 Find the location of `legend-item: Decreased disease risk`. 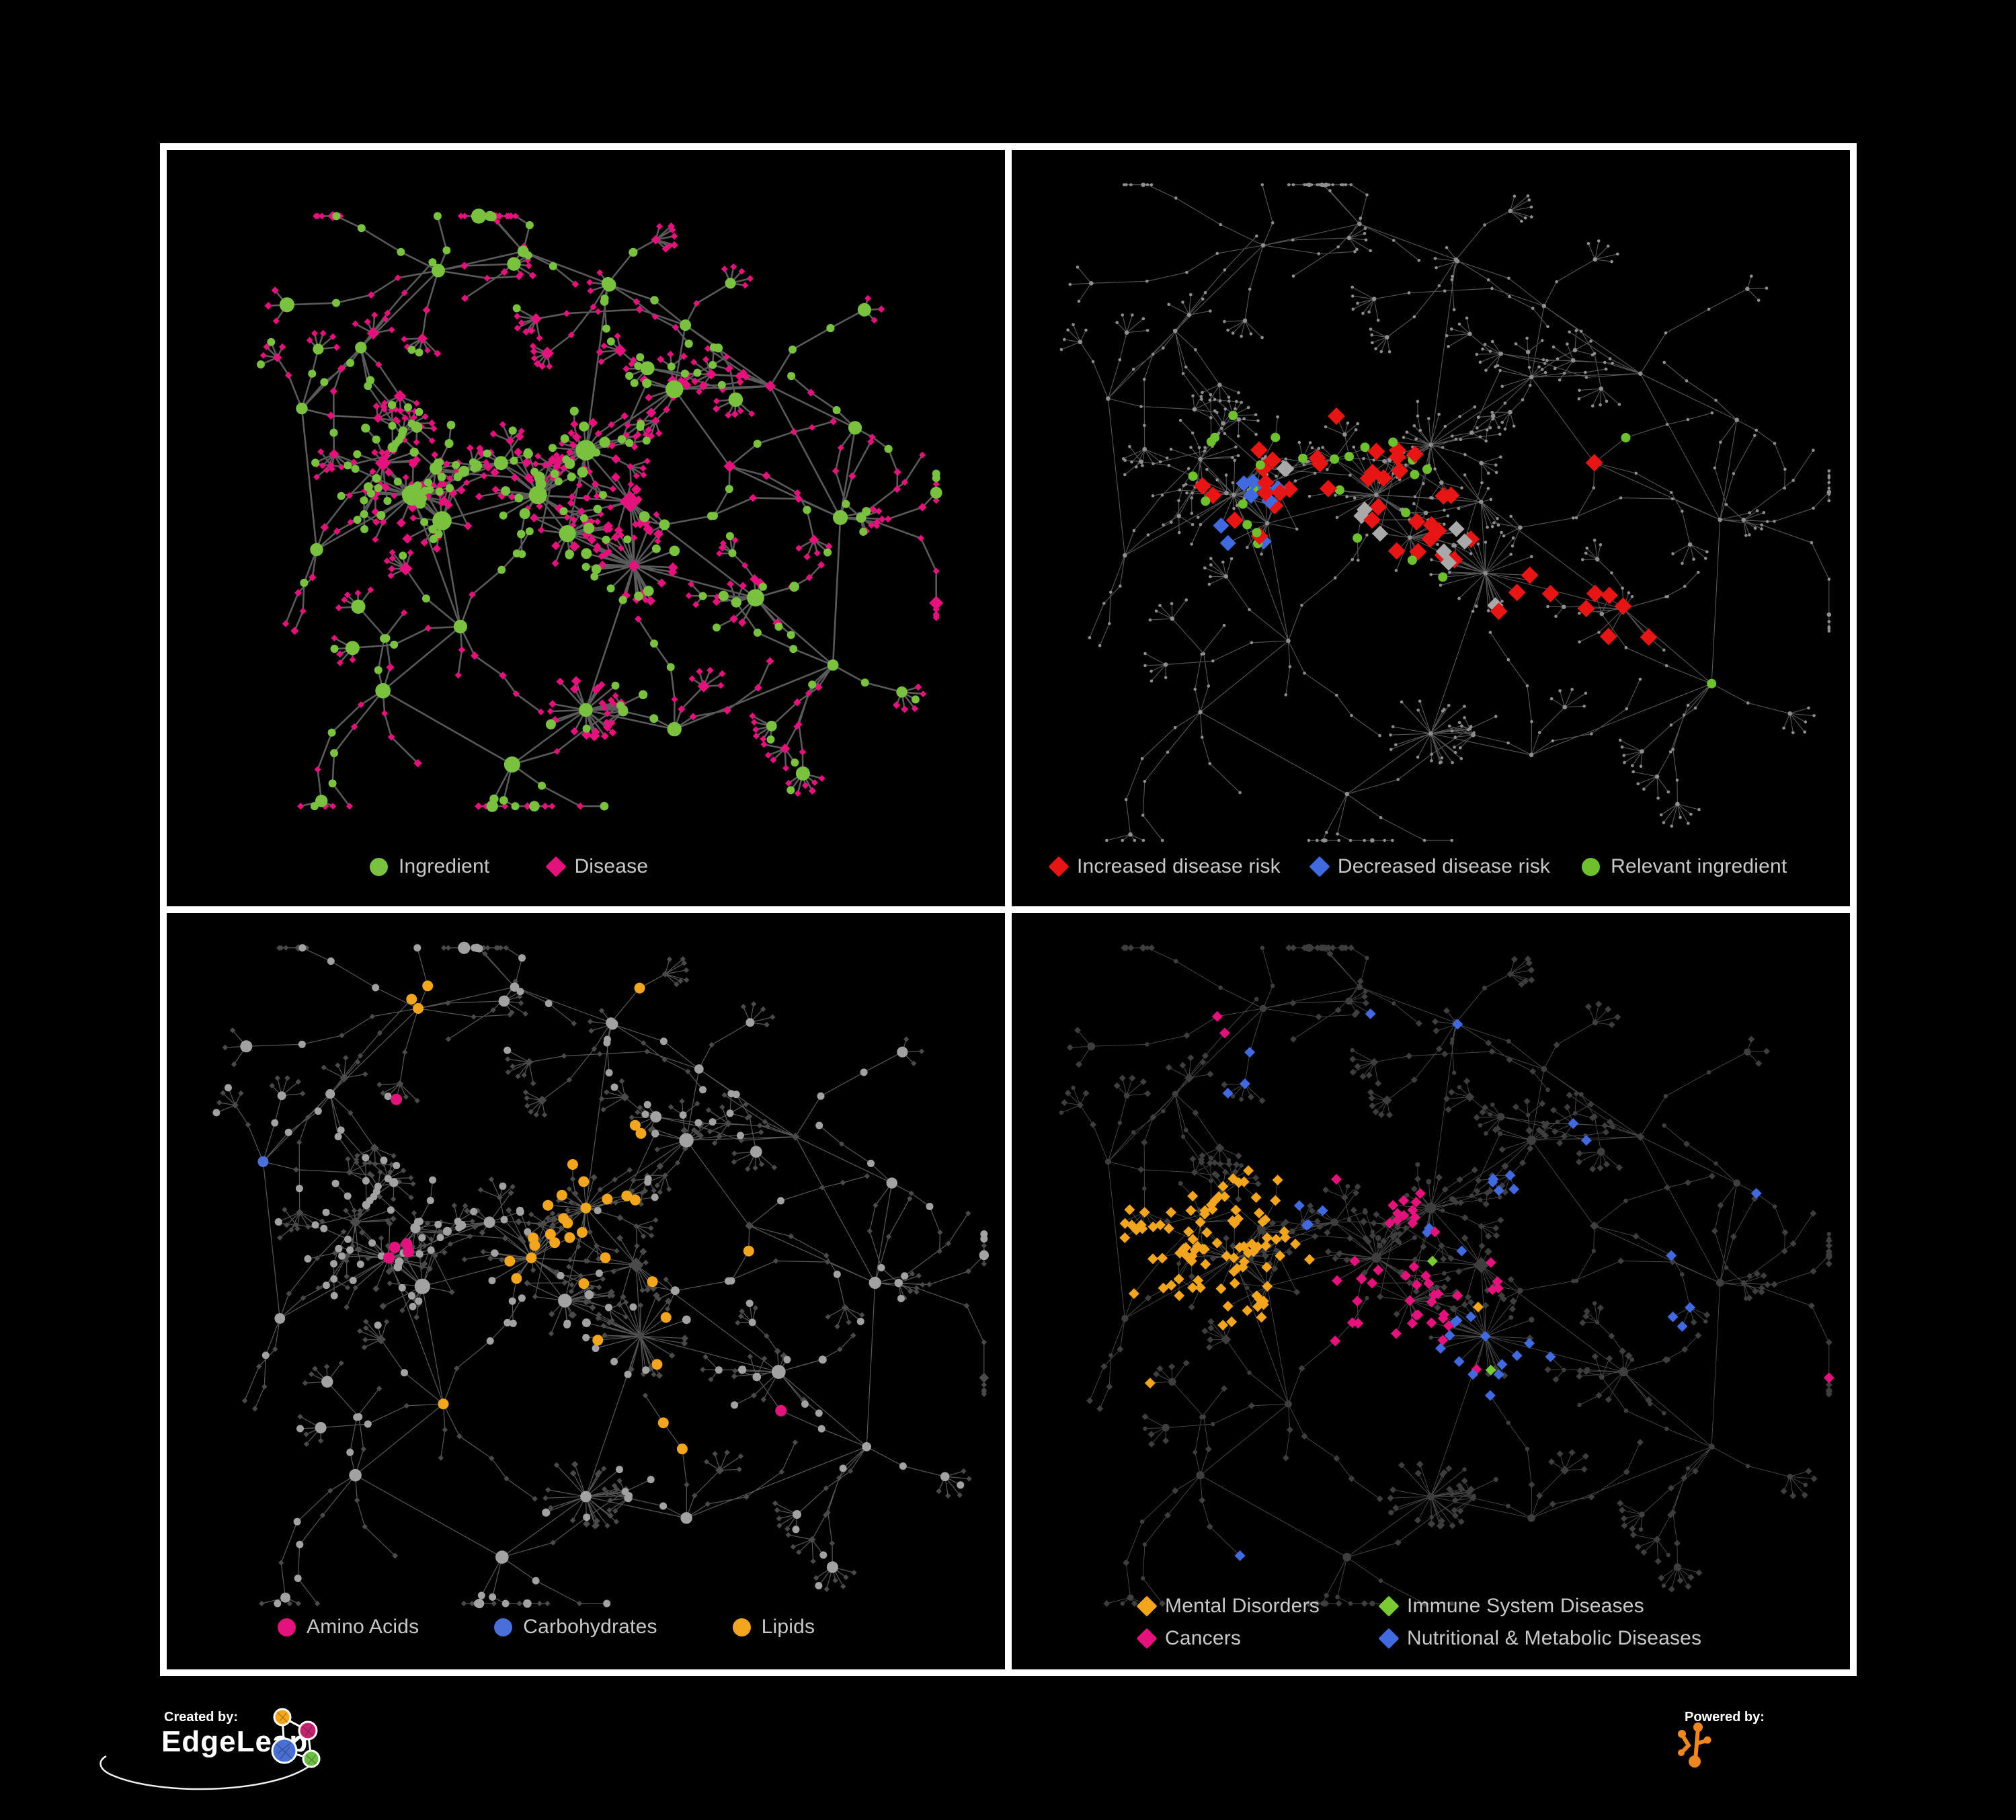

legend-item: Decreased disease risk is located at coordinates (1429, 866).